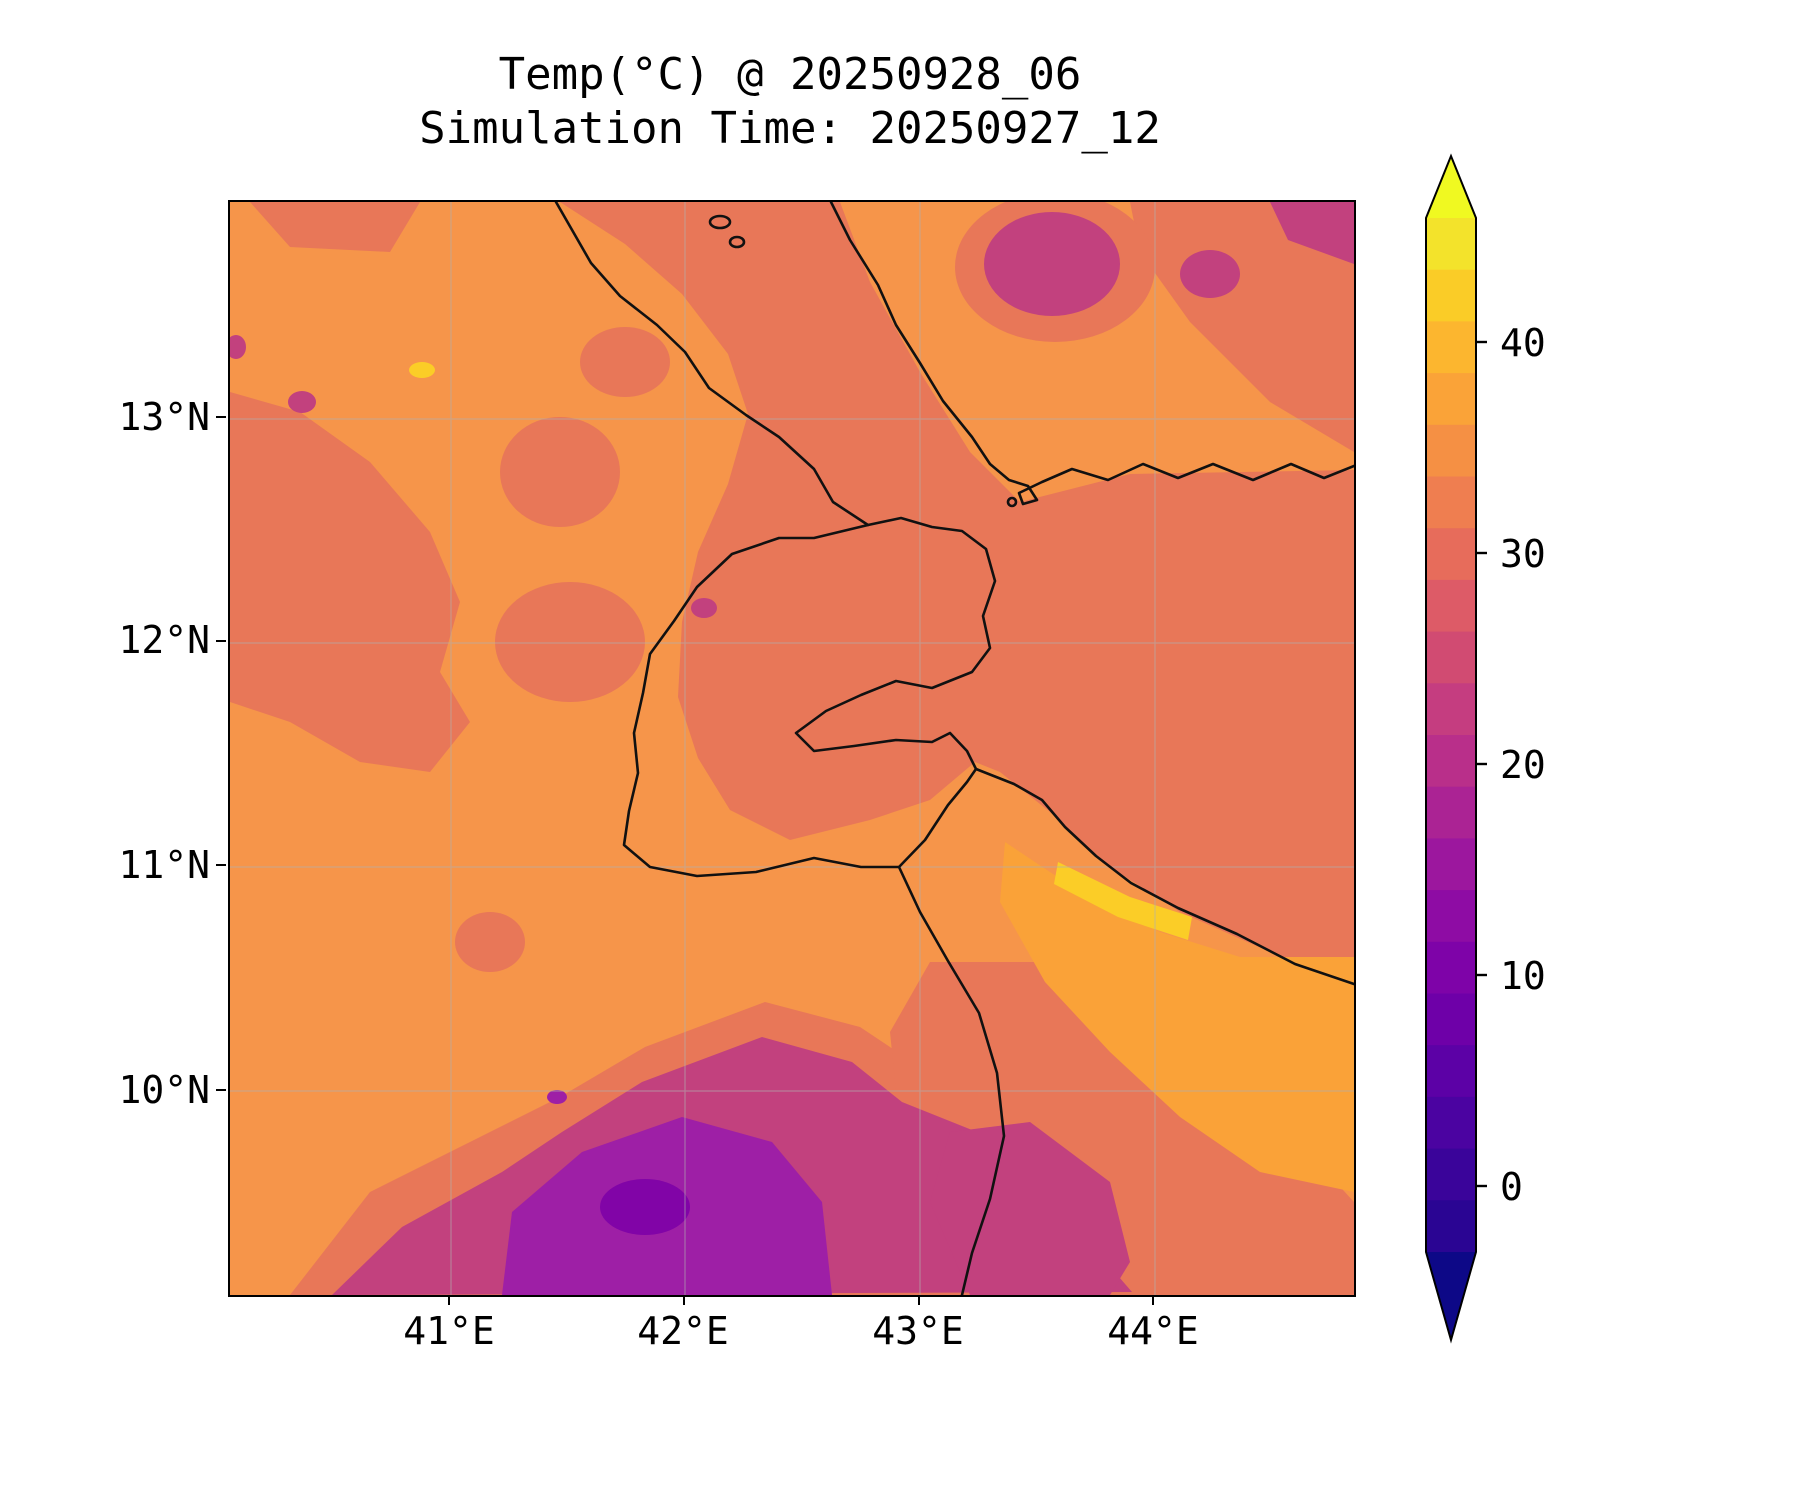 This screenshot has width=1800, height=1500. Describe the element at coordinates (1312, 233) in the screenshot. I see `fill-region-magenta-corner` at that location.